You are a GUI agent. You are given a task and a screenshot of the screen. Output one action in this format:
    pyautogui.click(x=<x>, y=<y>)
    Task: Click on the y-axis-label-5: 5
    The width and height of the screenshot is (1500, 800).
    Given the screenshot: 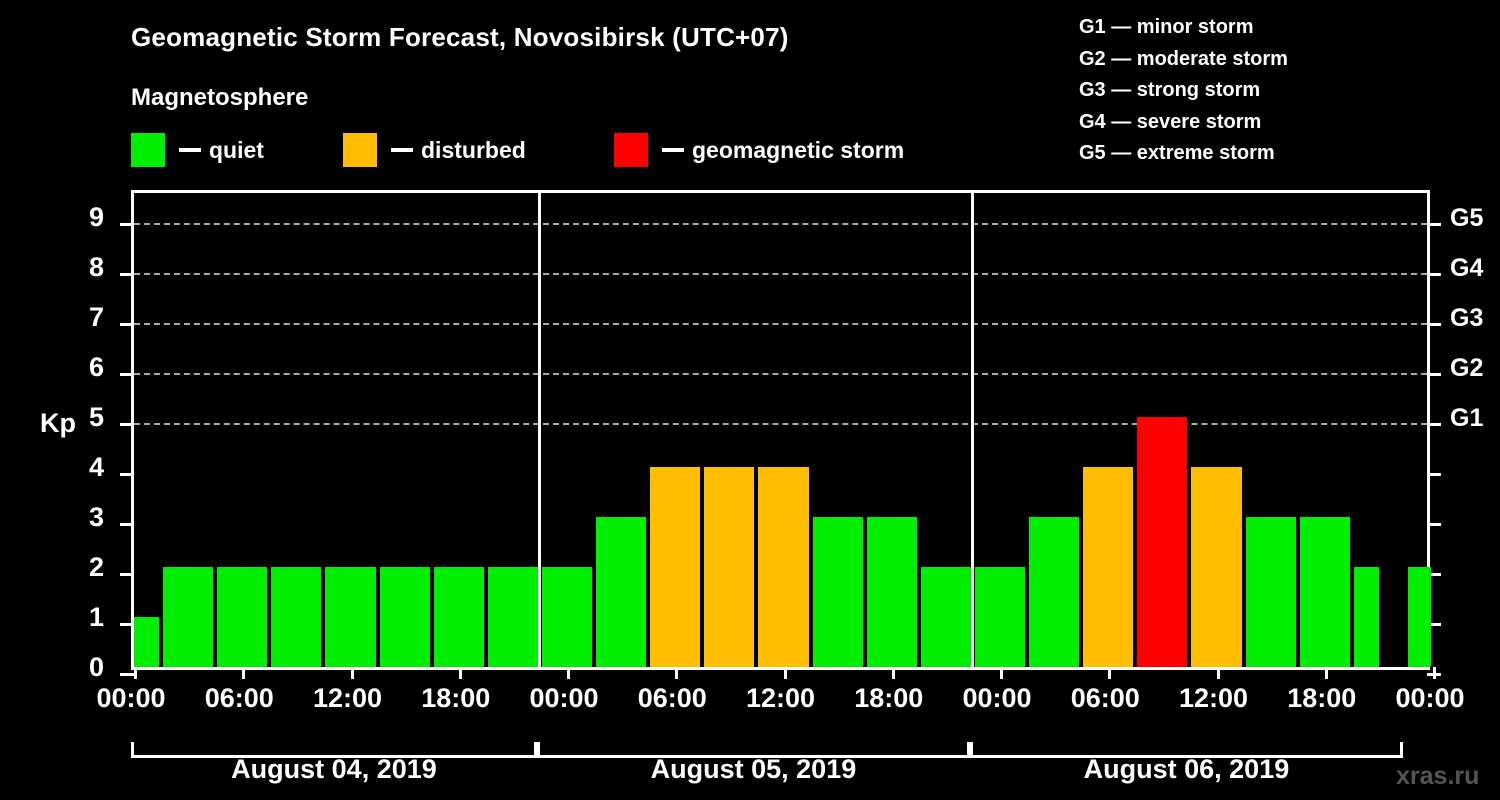 What is the action you would take?
    pyautogui.click(x=96, y=417)
    